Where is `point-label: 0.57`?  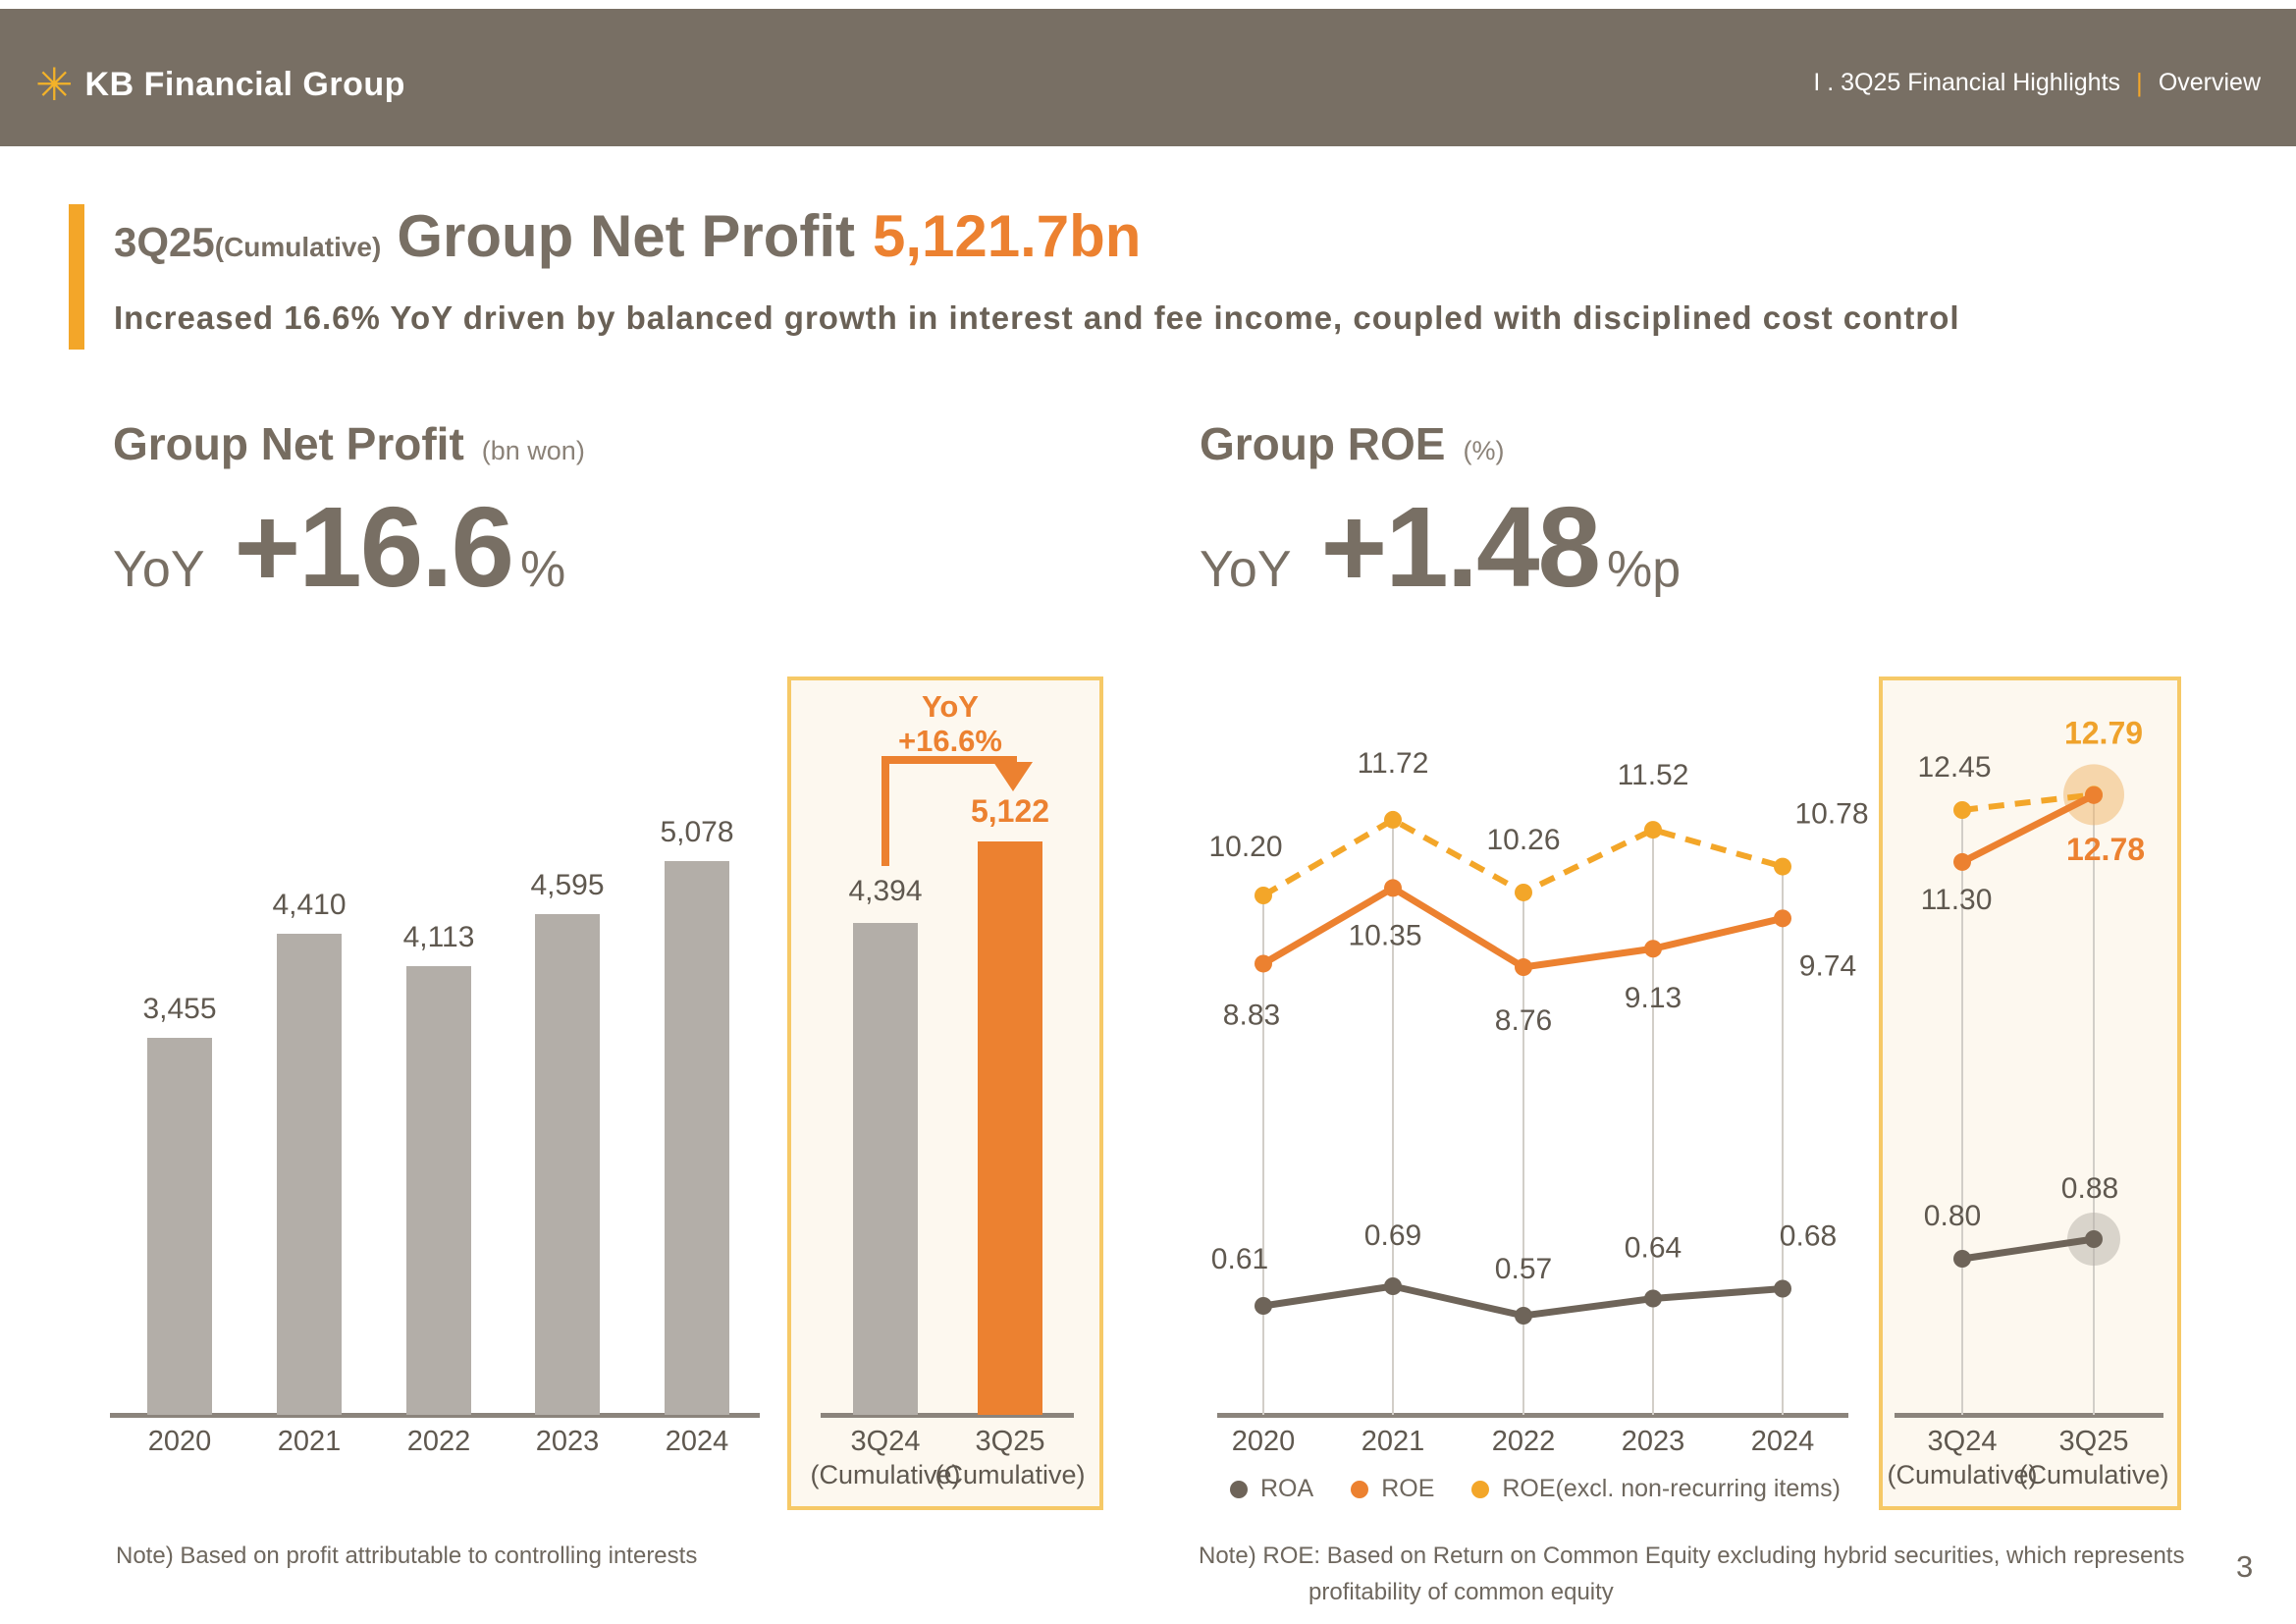
point-label: 0.57 is located at coordinates (1523, 1269).